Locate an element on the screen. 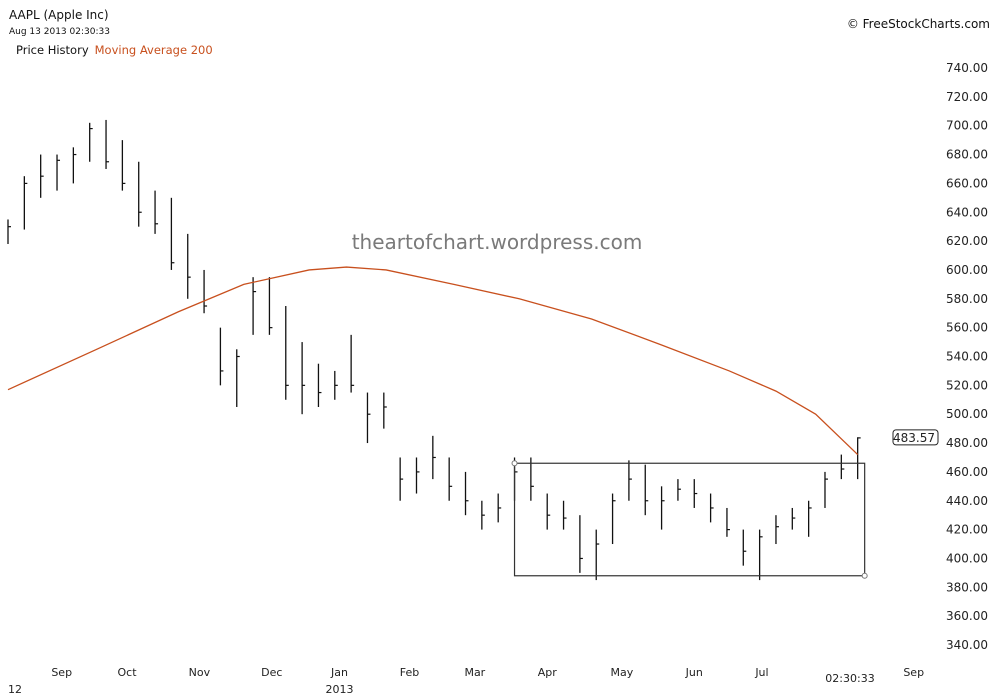 This screenshot has width=1000, height=700. y-tick-label: 500.00 is located at coordinates (967, 414).